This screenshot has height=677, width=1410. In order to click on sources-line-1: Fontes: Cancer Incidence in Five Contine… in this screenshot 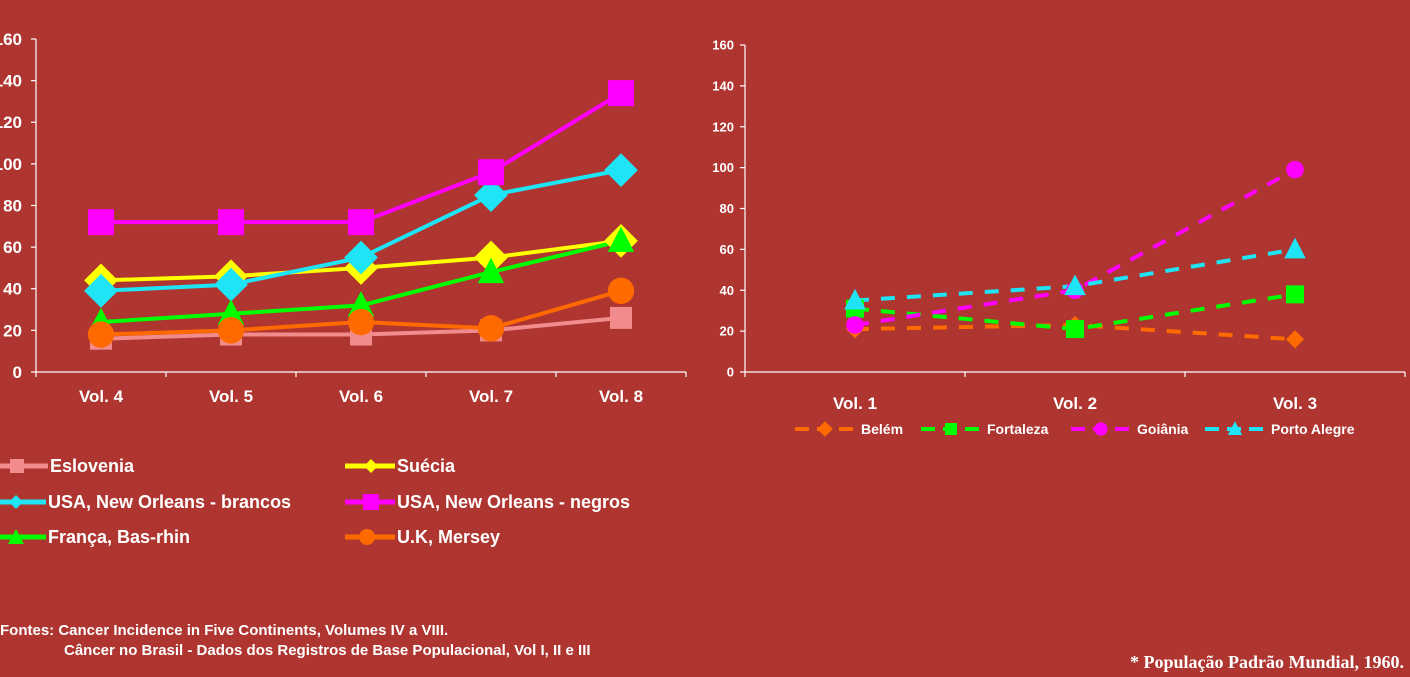, I will do `click(224, 630)`.